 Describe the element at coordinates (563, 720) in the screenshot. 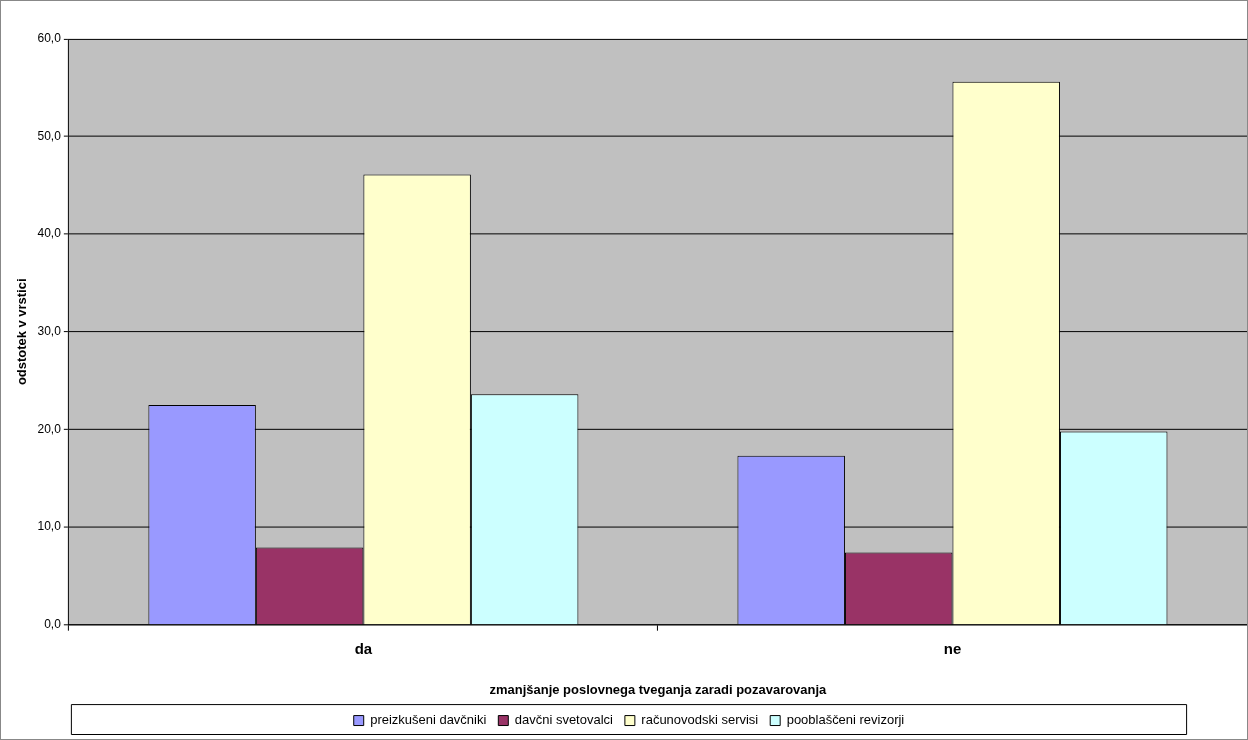

I see `legend-label: davčni svetovalci` at that location.